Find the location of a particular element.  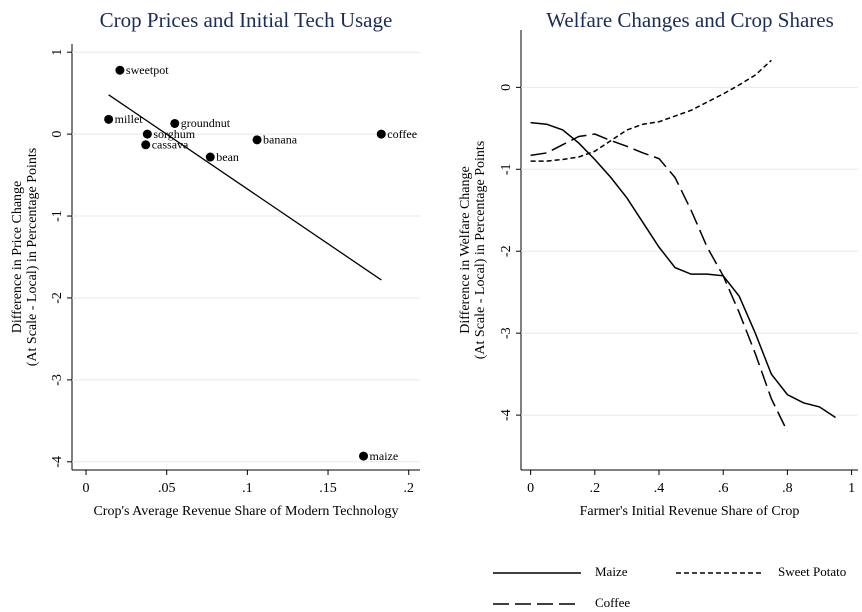

legend-label: Sweet Potato is located at coordinates (812, 571).